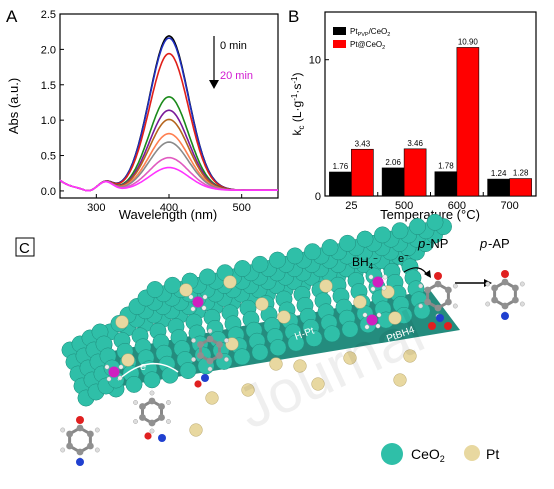 This screenshot has width=554, height=489. What do you see at coordinates (339, 31) in the screenshot?
I see `legend-swatch-ptpvp` at bounding box center [339, 31].